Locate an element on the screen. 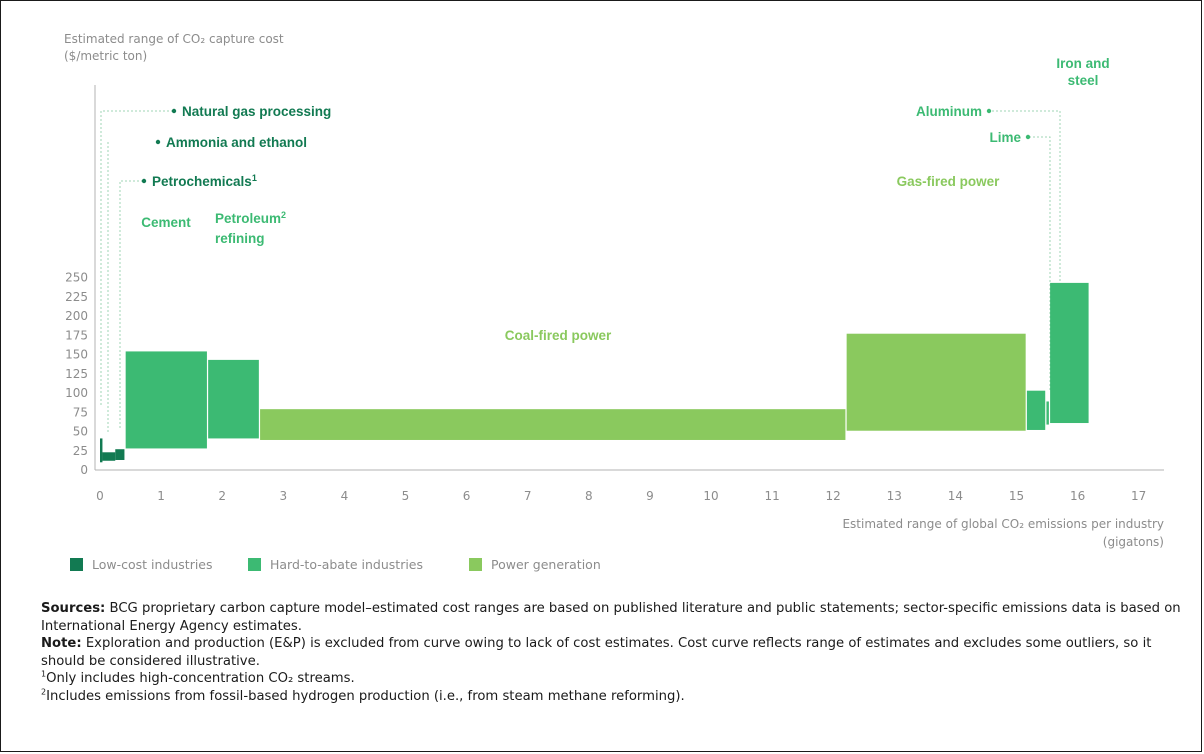  footnote-1-mark: 1 is located at coordinates (44, 674).